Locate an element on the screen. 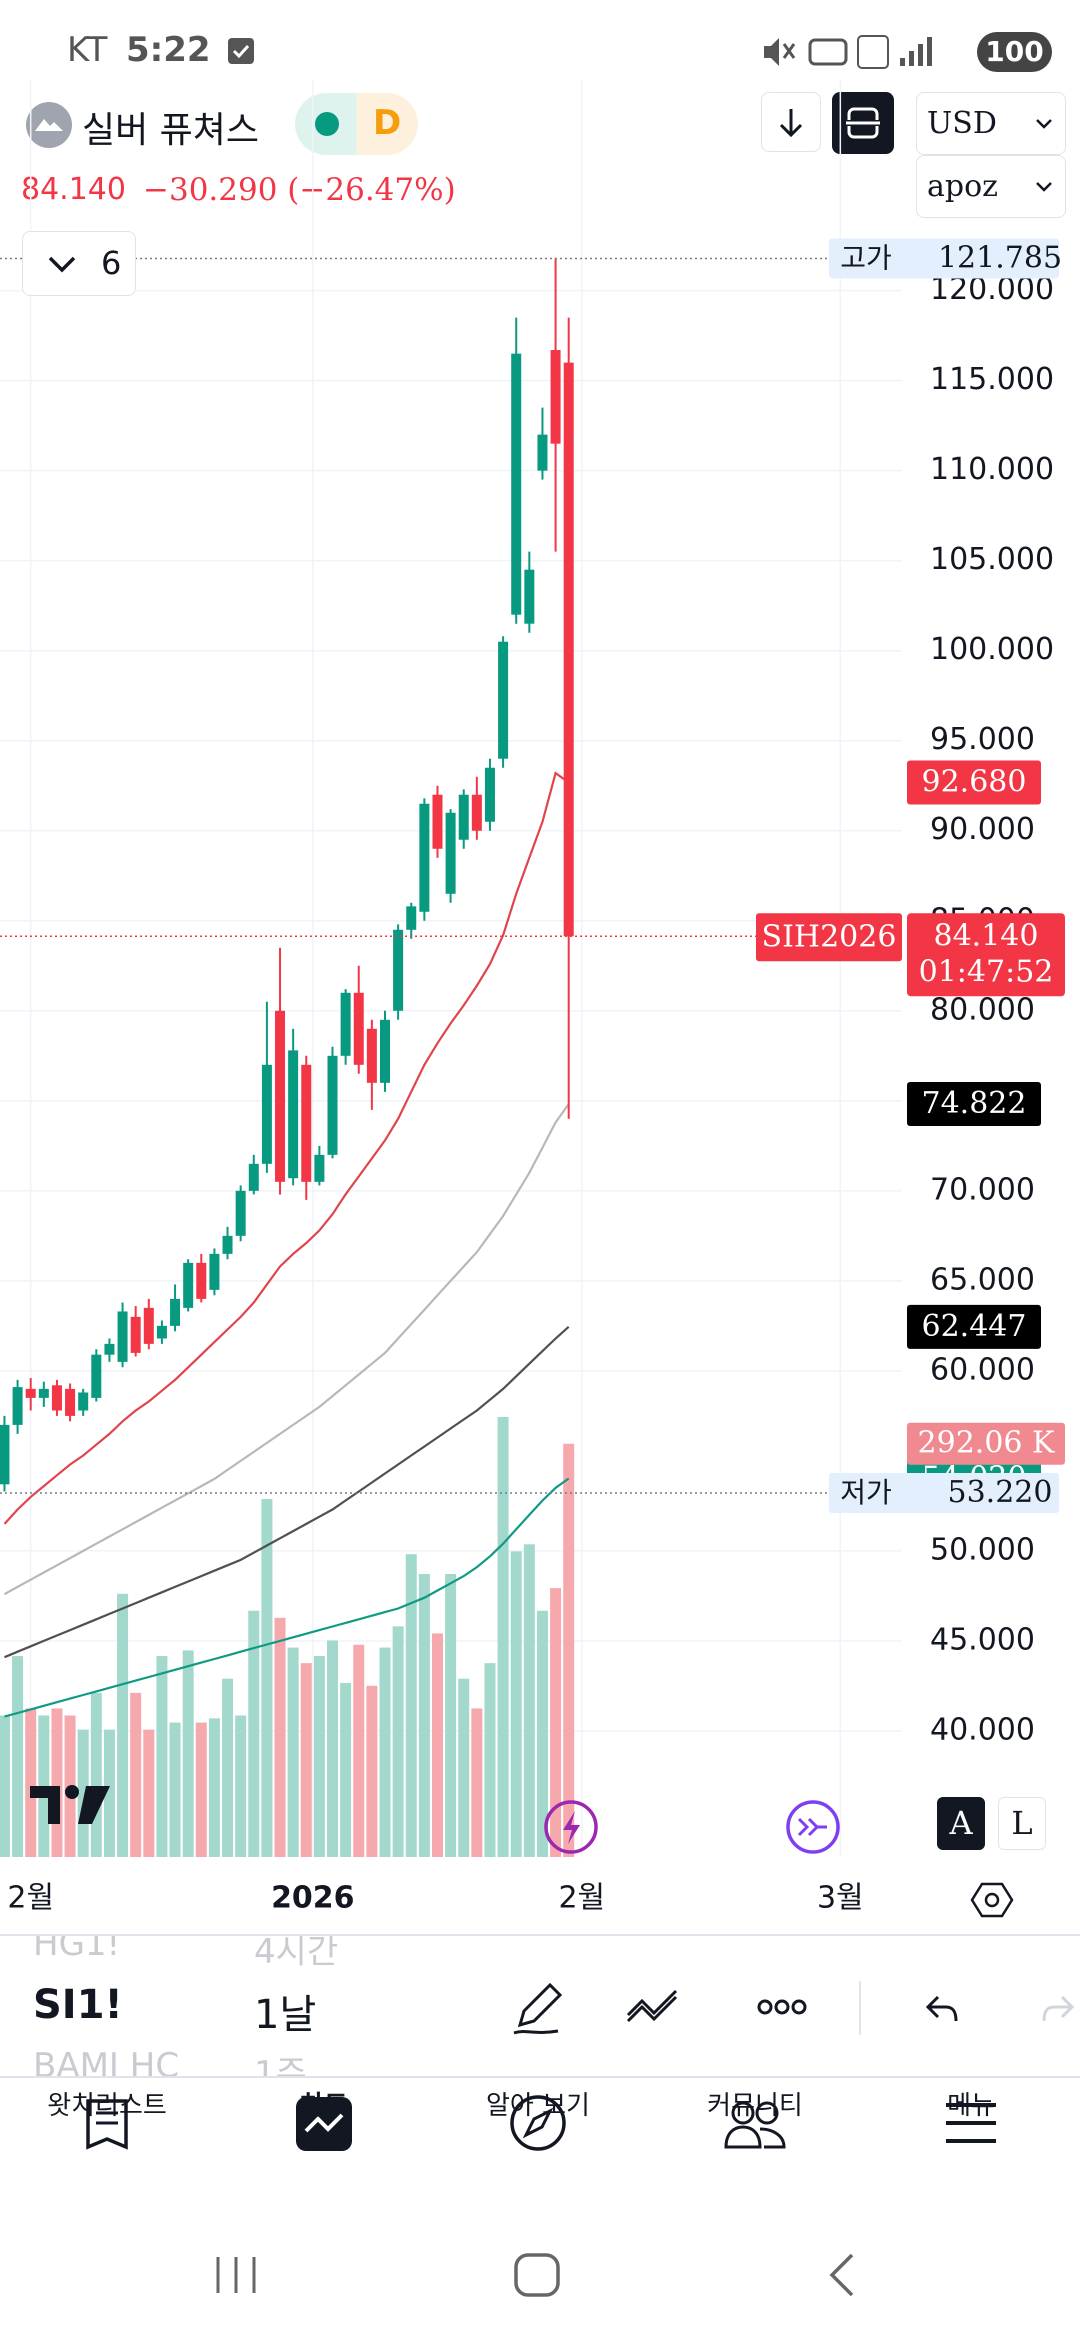 Image resolution: width=1080 pixels, height=2340 pixels. divider is located at coordinates (540, 2077).